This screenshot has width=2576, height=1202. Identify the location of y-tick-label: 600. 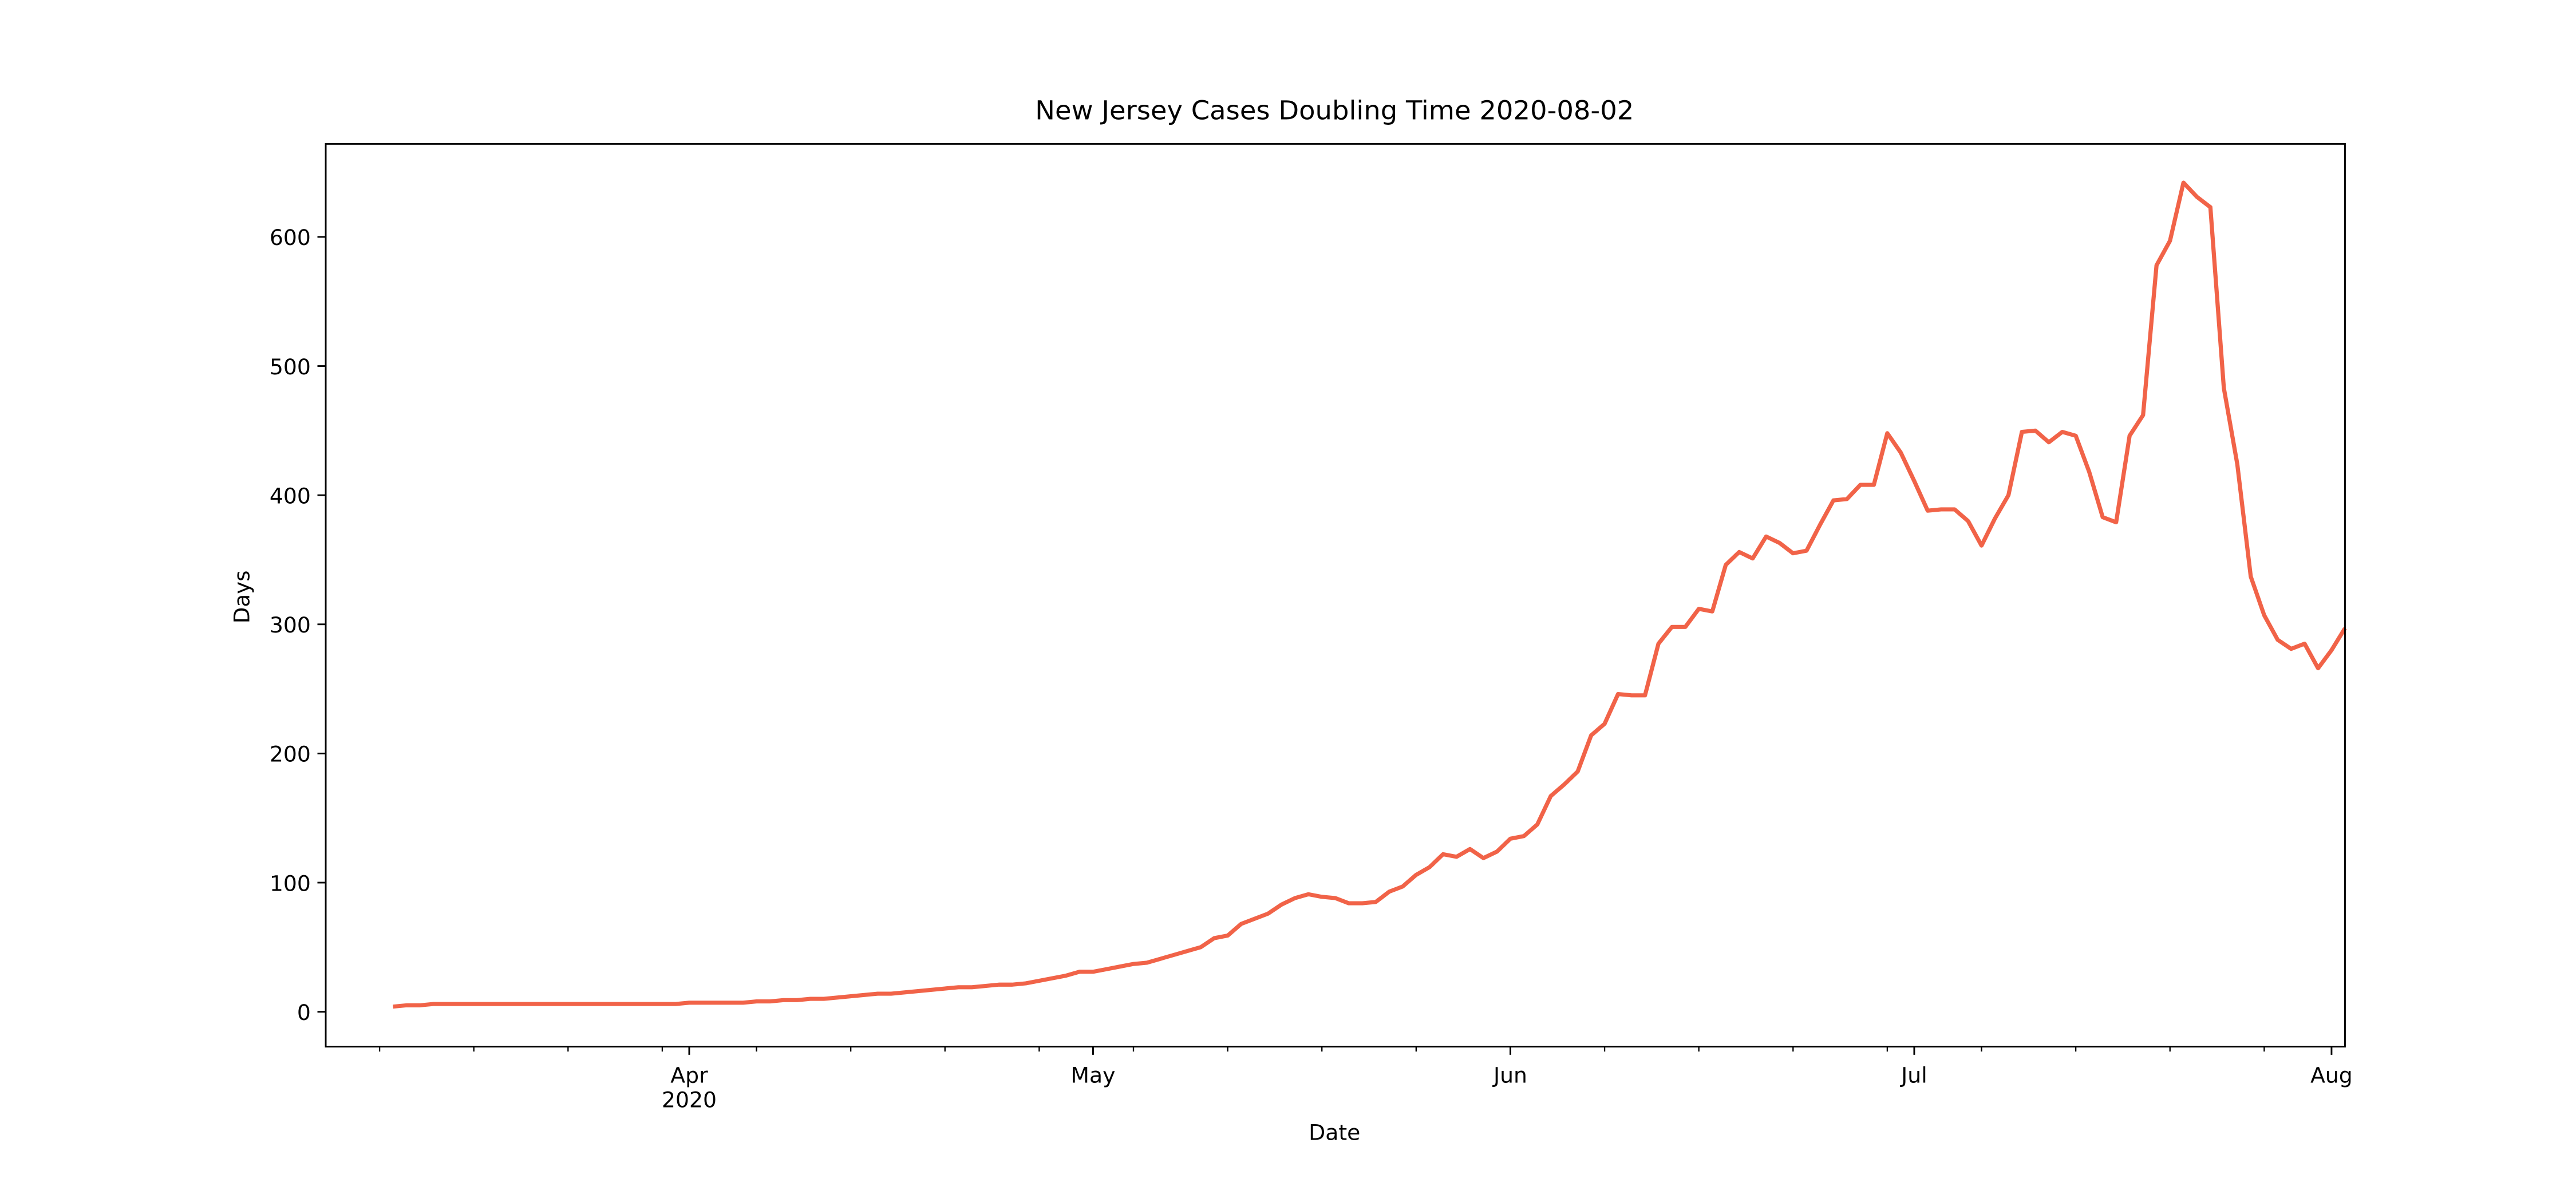
(290, 238).